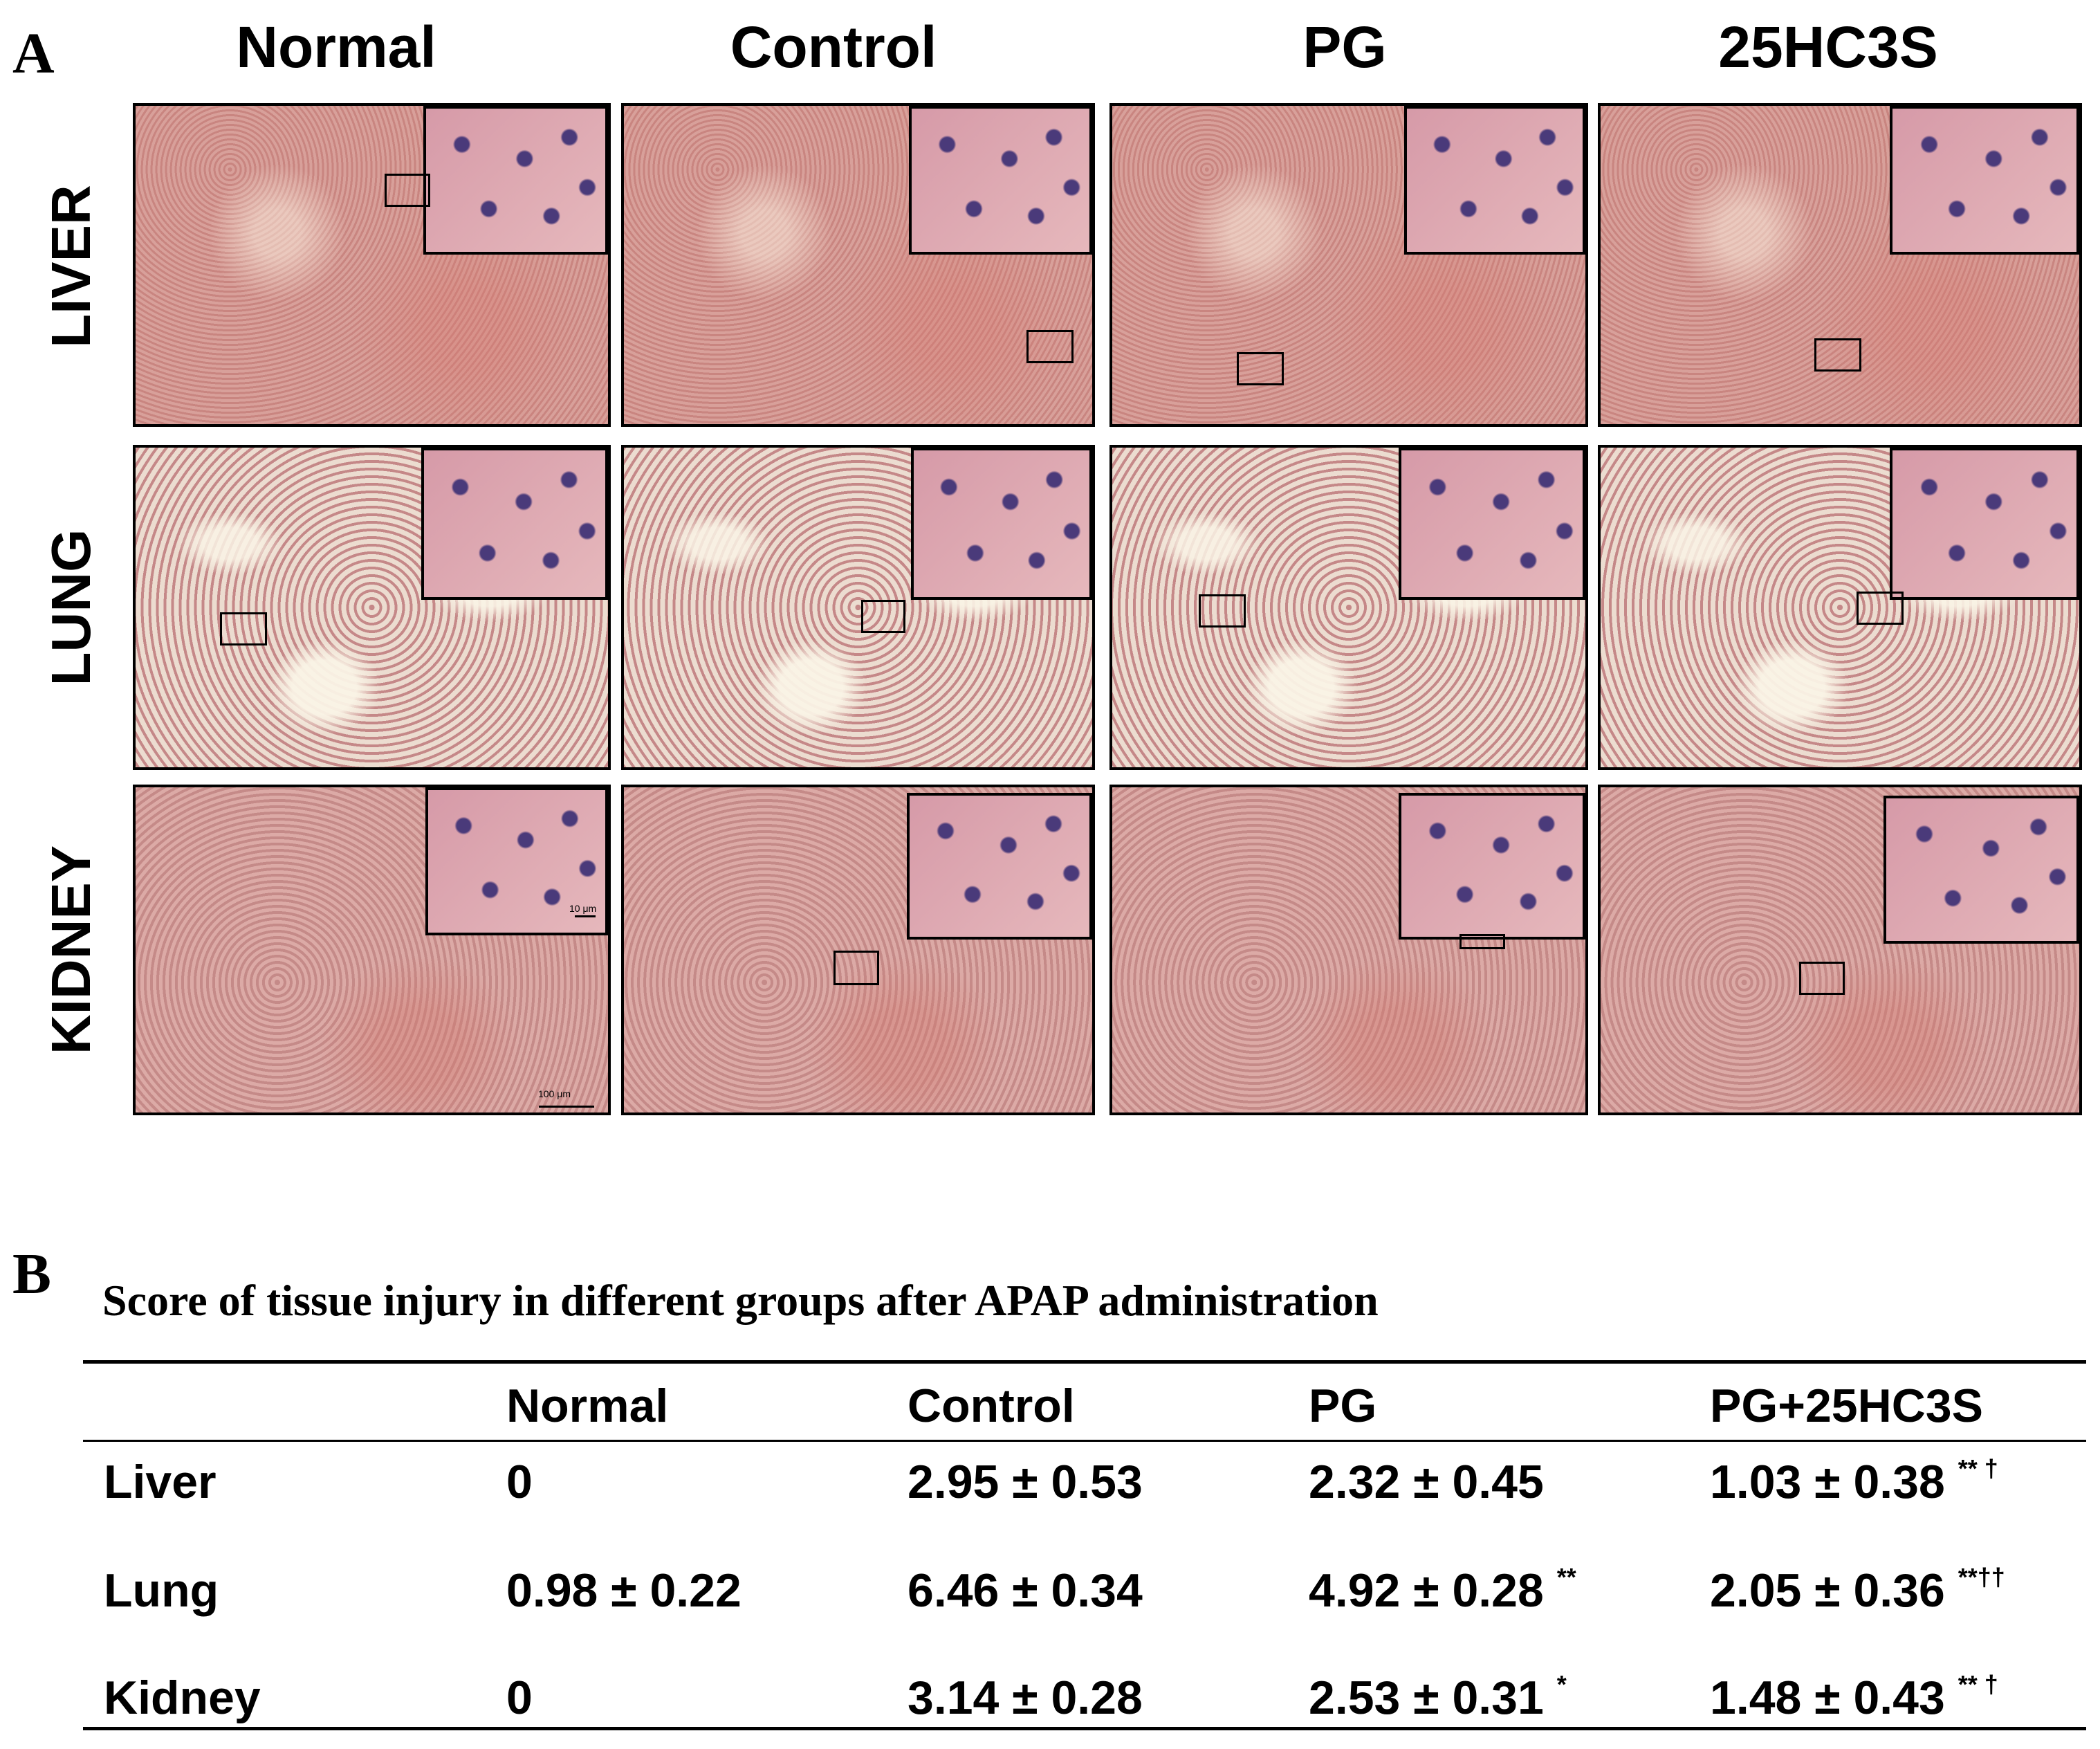  I want to click on cell-liver-pg-25hc3s: 1.03 ± 0.38 ** †, so click(1854, 1482).